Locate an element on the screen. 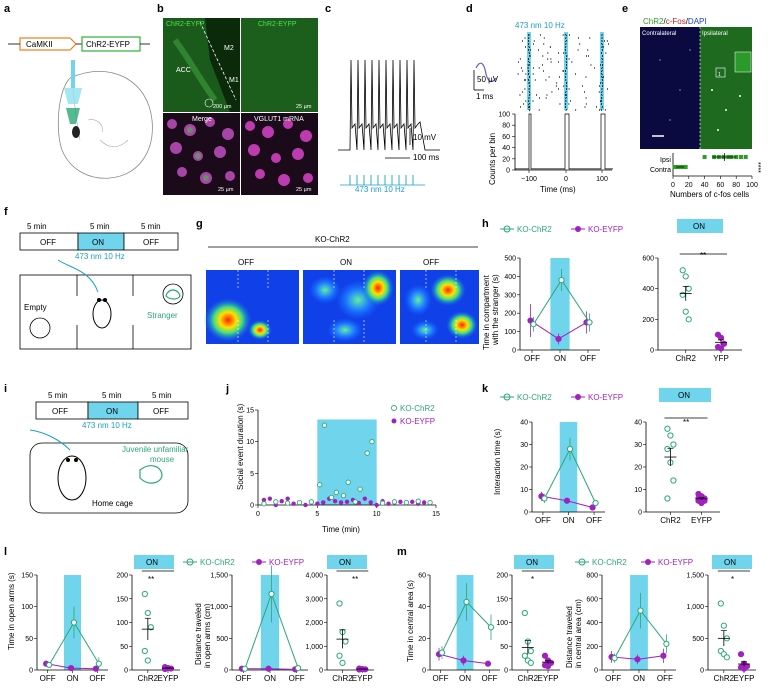 The height and width of the screenshot is (699, 770). i-dur1: 5 min is located at coordinates (58, 395).